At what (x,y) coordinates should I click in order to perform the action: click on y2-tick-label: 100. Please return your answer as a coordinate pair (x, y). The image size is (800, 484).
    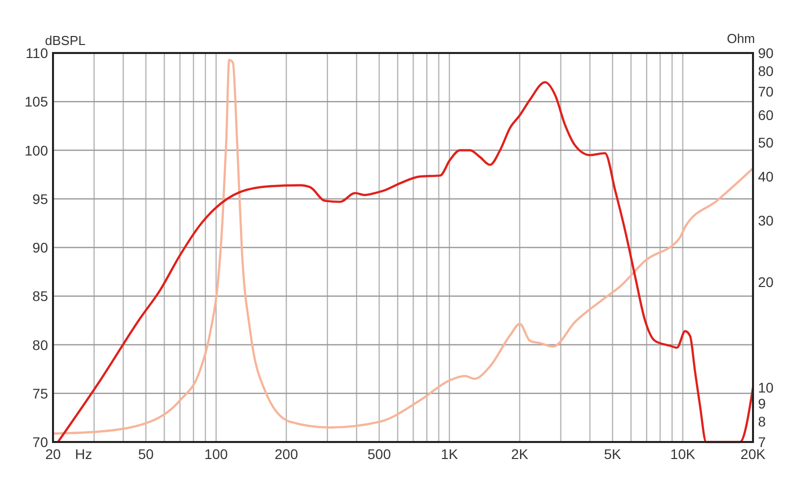
    Looking at the image, I should click on (36, 150).